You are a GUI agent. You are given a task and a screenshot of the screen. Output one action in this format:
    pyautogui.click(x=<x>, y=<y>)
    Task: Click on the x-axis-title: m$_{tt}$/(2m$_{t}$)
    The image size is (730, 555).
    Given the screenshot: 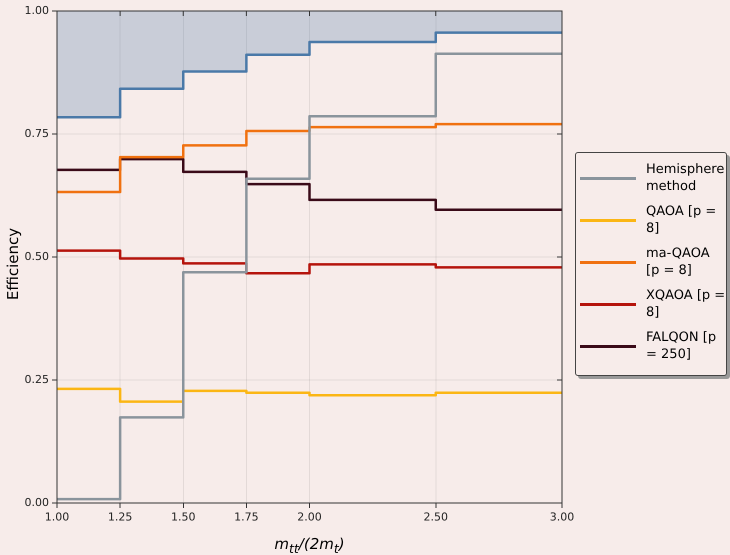 What is the action you would take?
    pyautogui.click(x=309, y=545)
    